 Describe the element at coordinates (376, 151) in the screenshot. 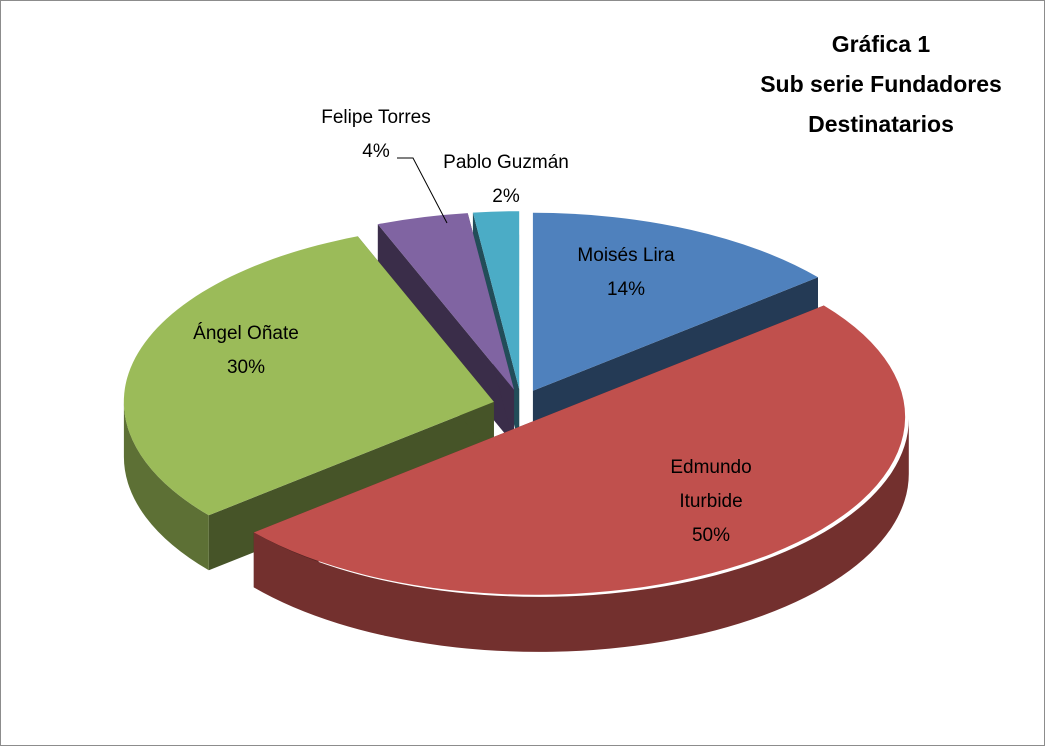

I see `value-label: 4%` at that location.